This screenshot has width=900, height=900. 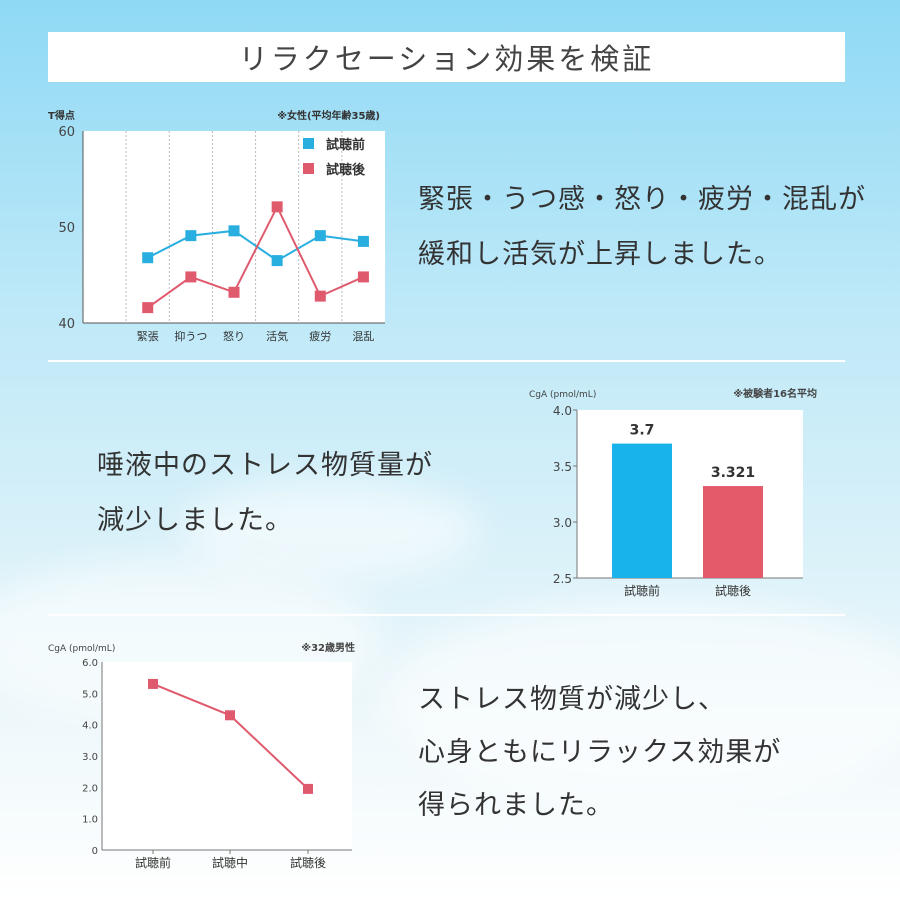 What do you see at coordinates (446, 57) in the screenshot?
I see `page-title: リラクセーション効果を検証` at bounding box center [446, 57].